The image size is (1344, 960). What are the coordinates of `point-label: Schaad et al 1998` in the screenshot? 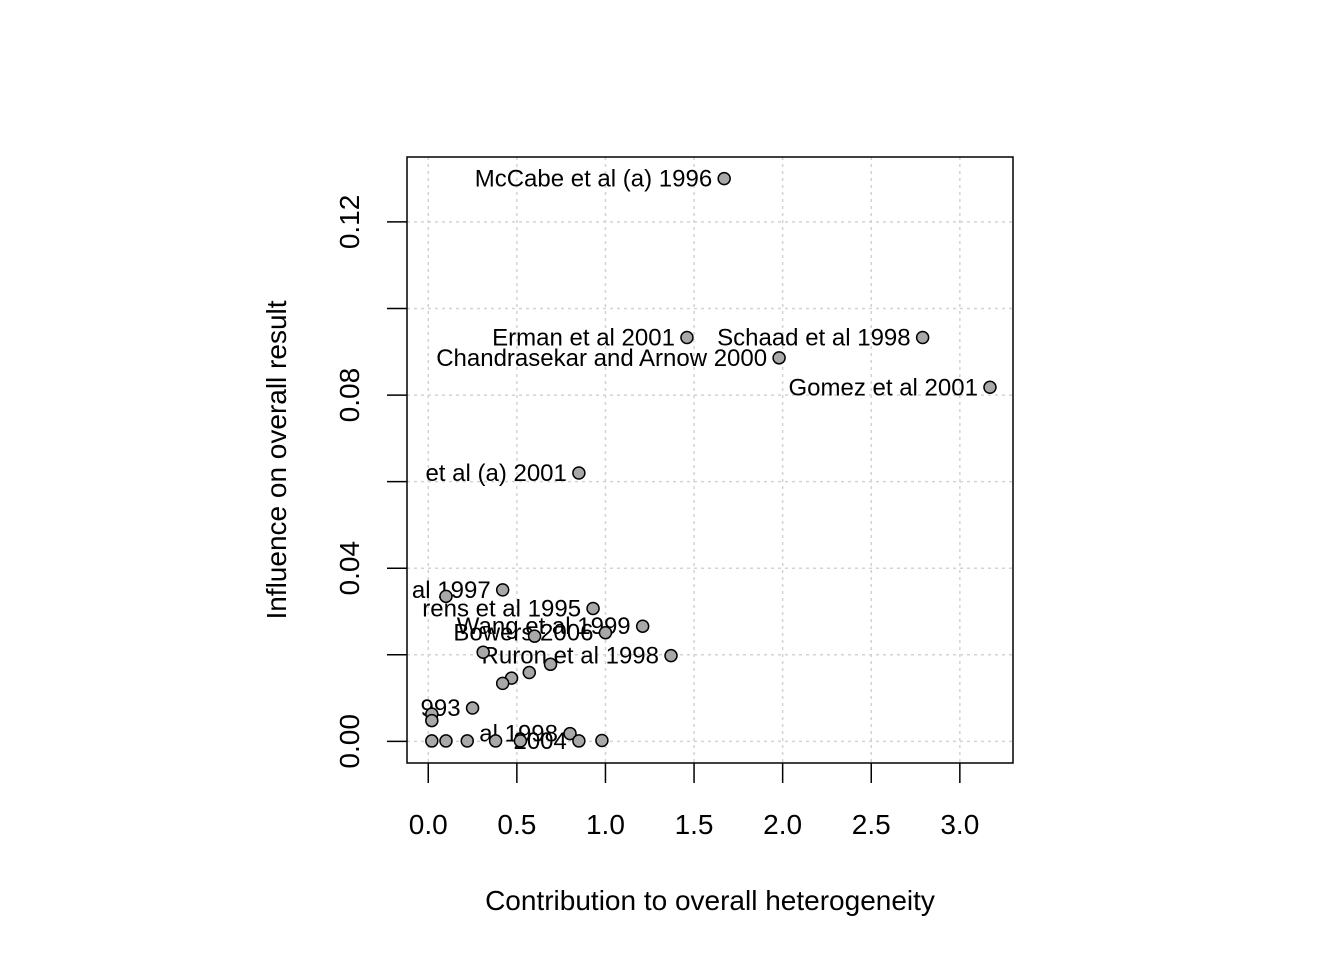 It's located at (814, 338).